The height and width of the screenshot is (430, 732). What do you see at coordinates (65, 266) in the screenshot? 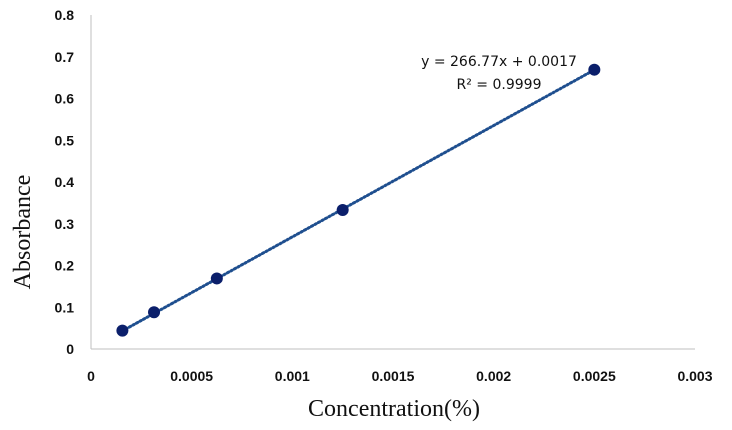
I see `y-tick-label: 0.2` at bounding box center [65, 266].